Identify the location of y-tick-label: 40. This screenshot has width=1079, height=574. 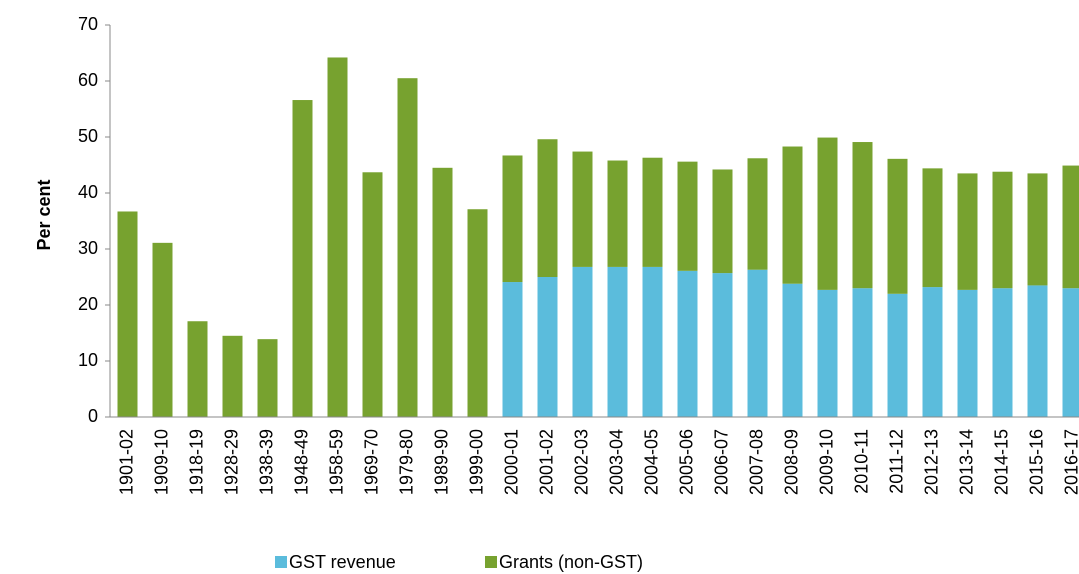
(88, 192).